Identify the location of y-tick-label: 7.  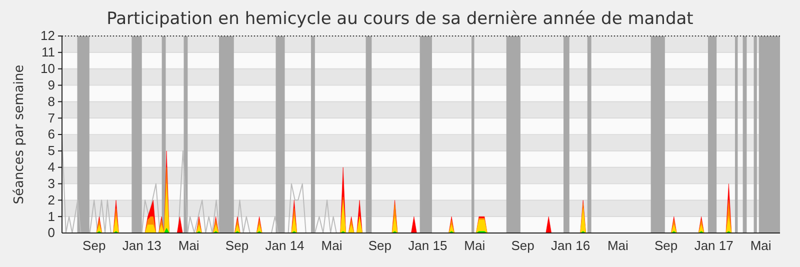
(51, 118).